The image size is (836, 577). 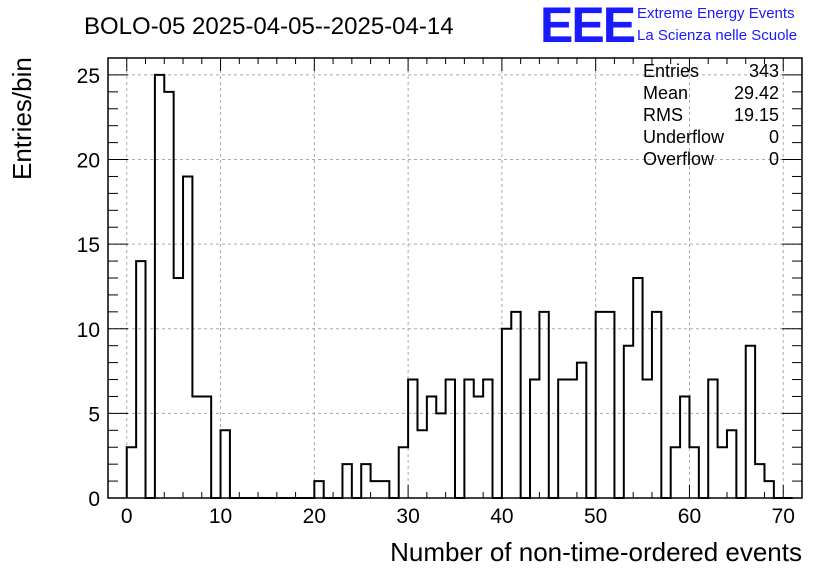 I want to click on stat-label: RMS, so click(x=663, y=115).